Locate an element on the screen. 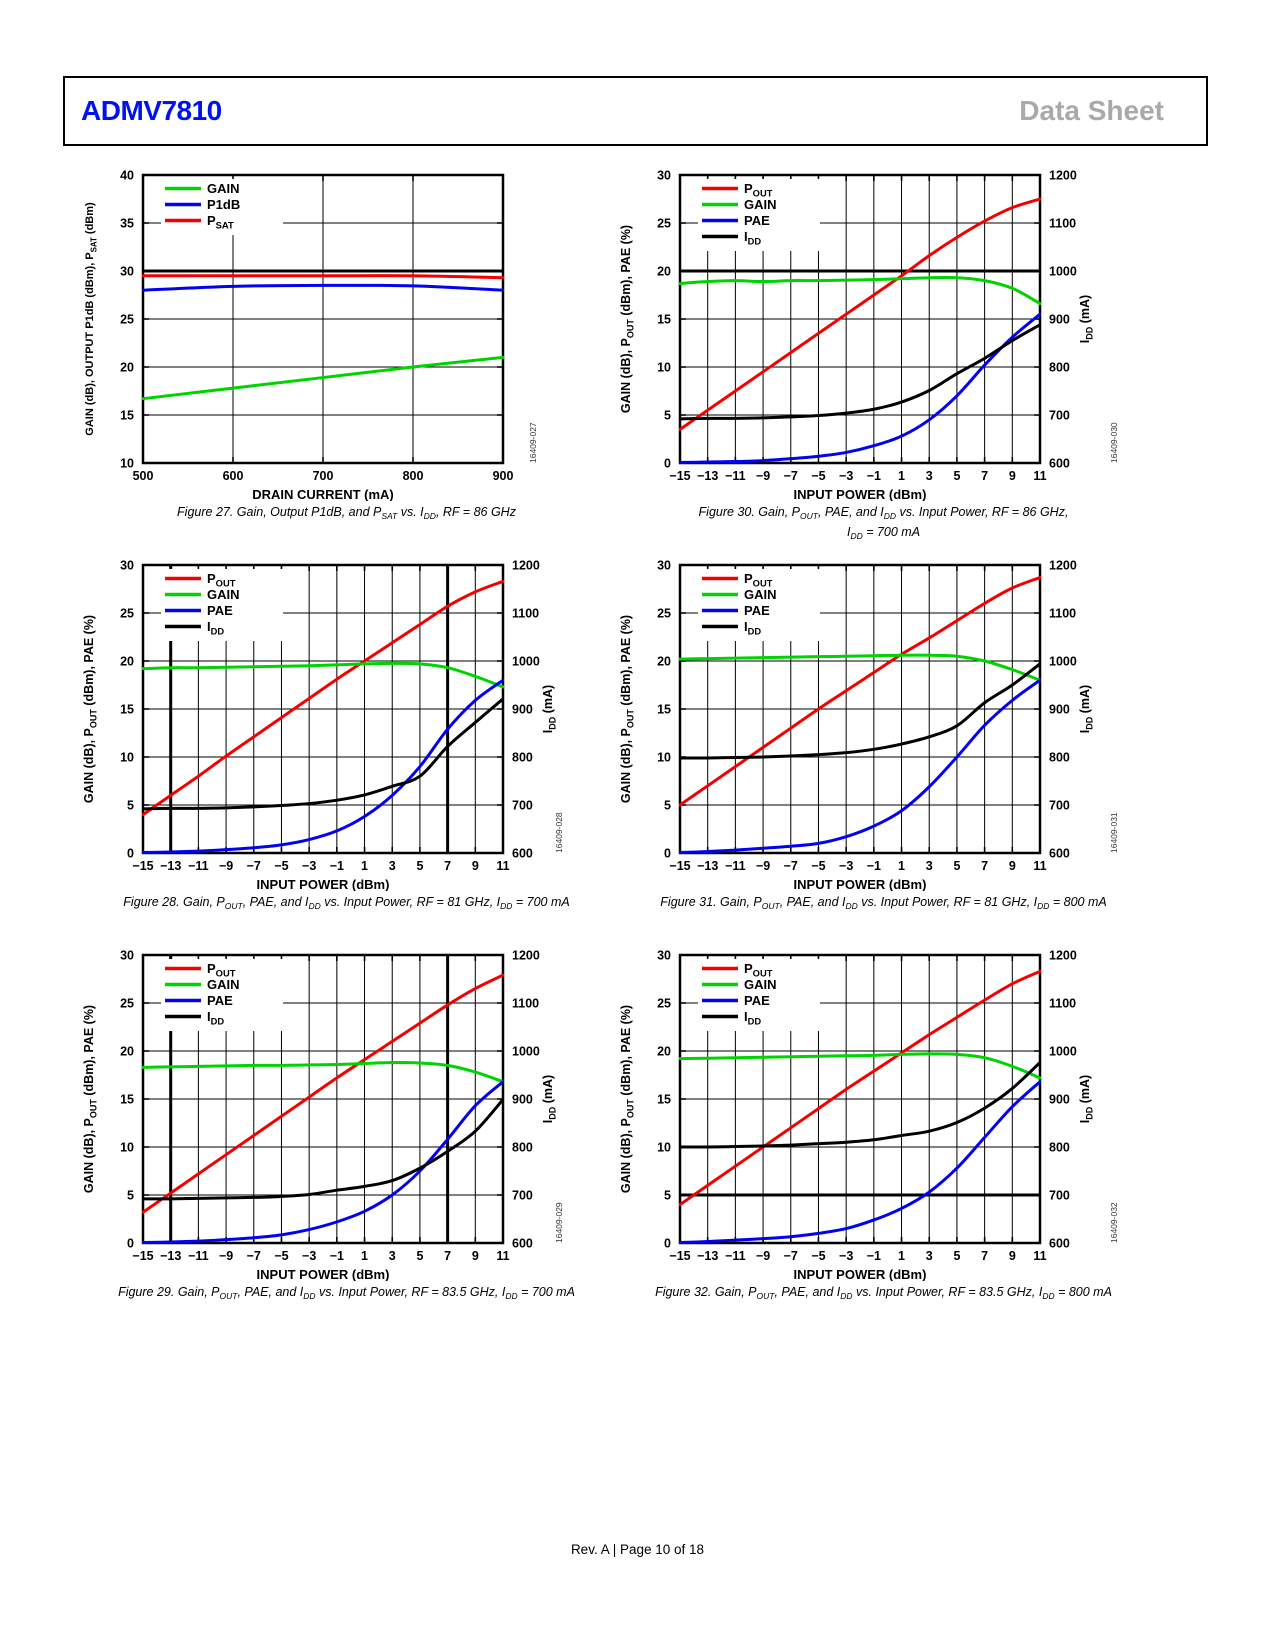 The image size is (1275, 1650). legend-label-pae: PAE is located at coordinates (757, 1000).